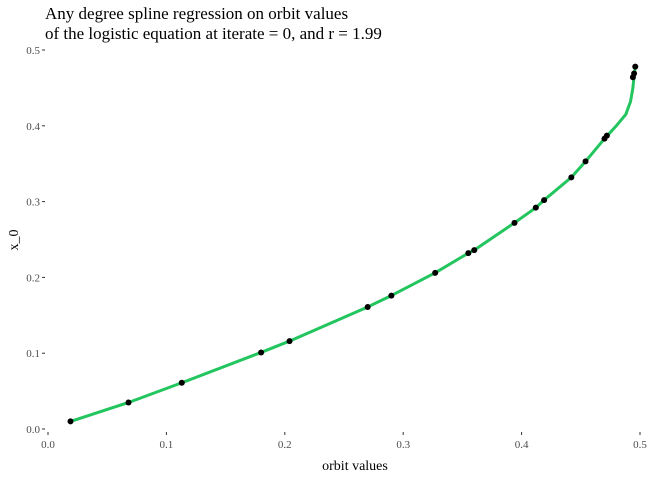 Image resolution: width=672 pixels, height=480 pixels. What do you see at coordinates (640, 445) in the screenshot?
I see `x-tick-label: 0.5` at bounding box center [640, 445].